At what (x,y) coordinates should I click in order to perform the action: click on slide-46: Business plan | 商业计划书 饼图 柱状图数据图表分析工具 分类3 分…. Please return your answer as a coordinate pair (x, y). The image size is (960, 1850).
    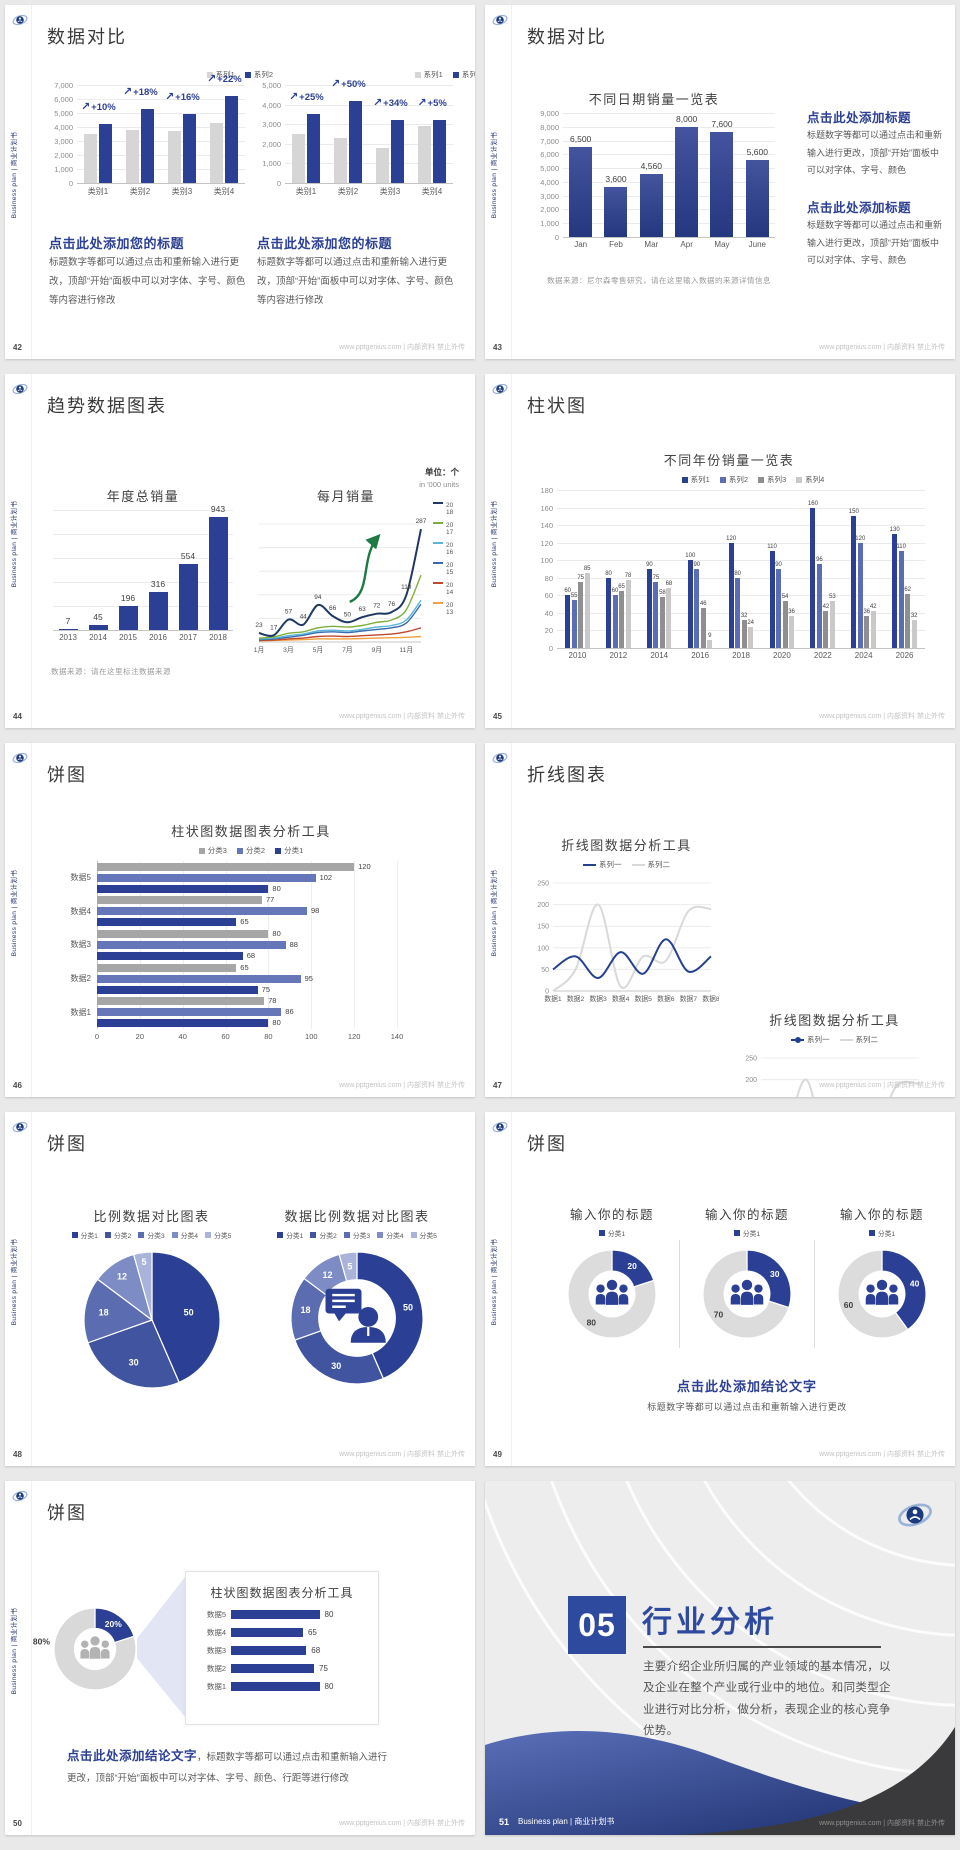
    Looking at the image, I should click on (240, 920).